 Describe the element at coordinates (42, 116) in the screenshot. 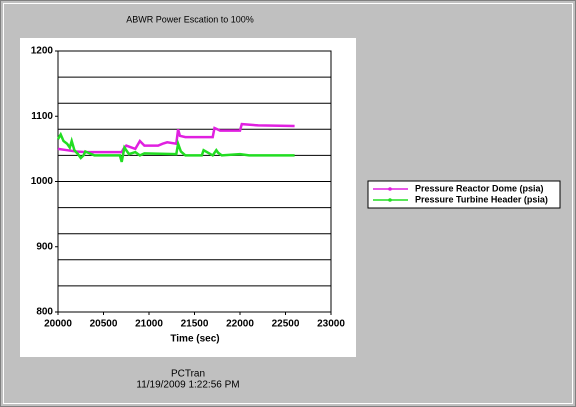

I see `y-tick-label: 1100` at that location.